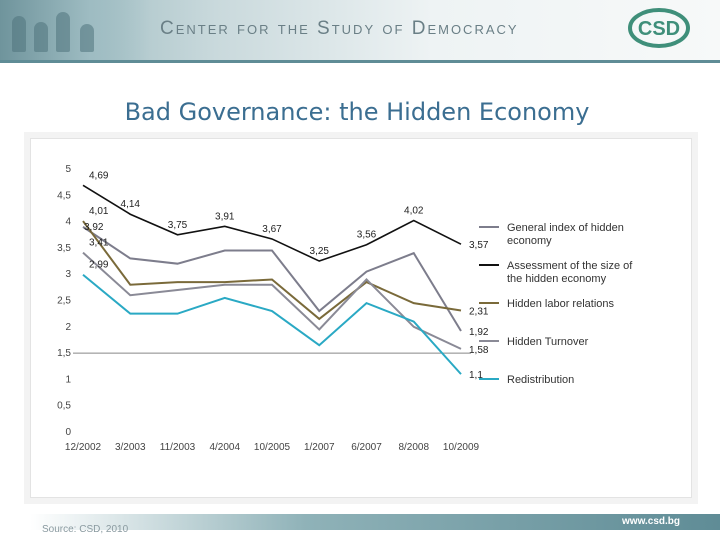 The image size is (720, 540). I want to click on data-label: 4,14, so click(131, 204).